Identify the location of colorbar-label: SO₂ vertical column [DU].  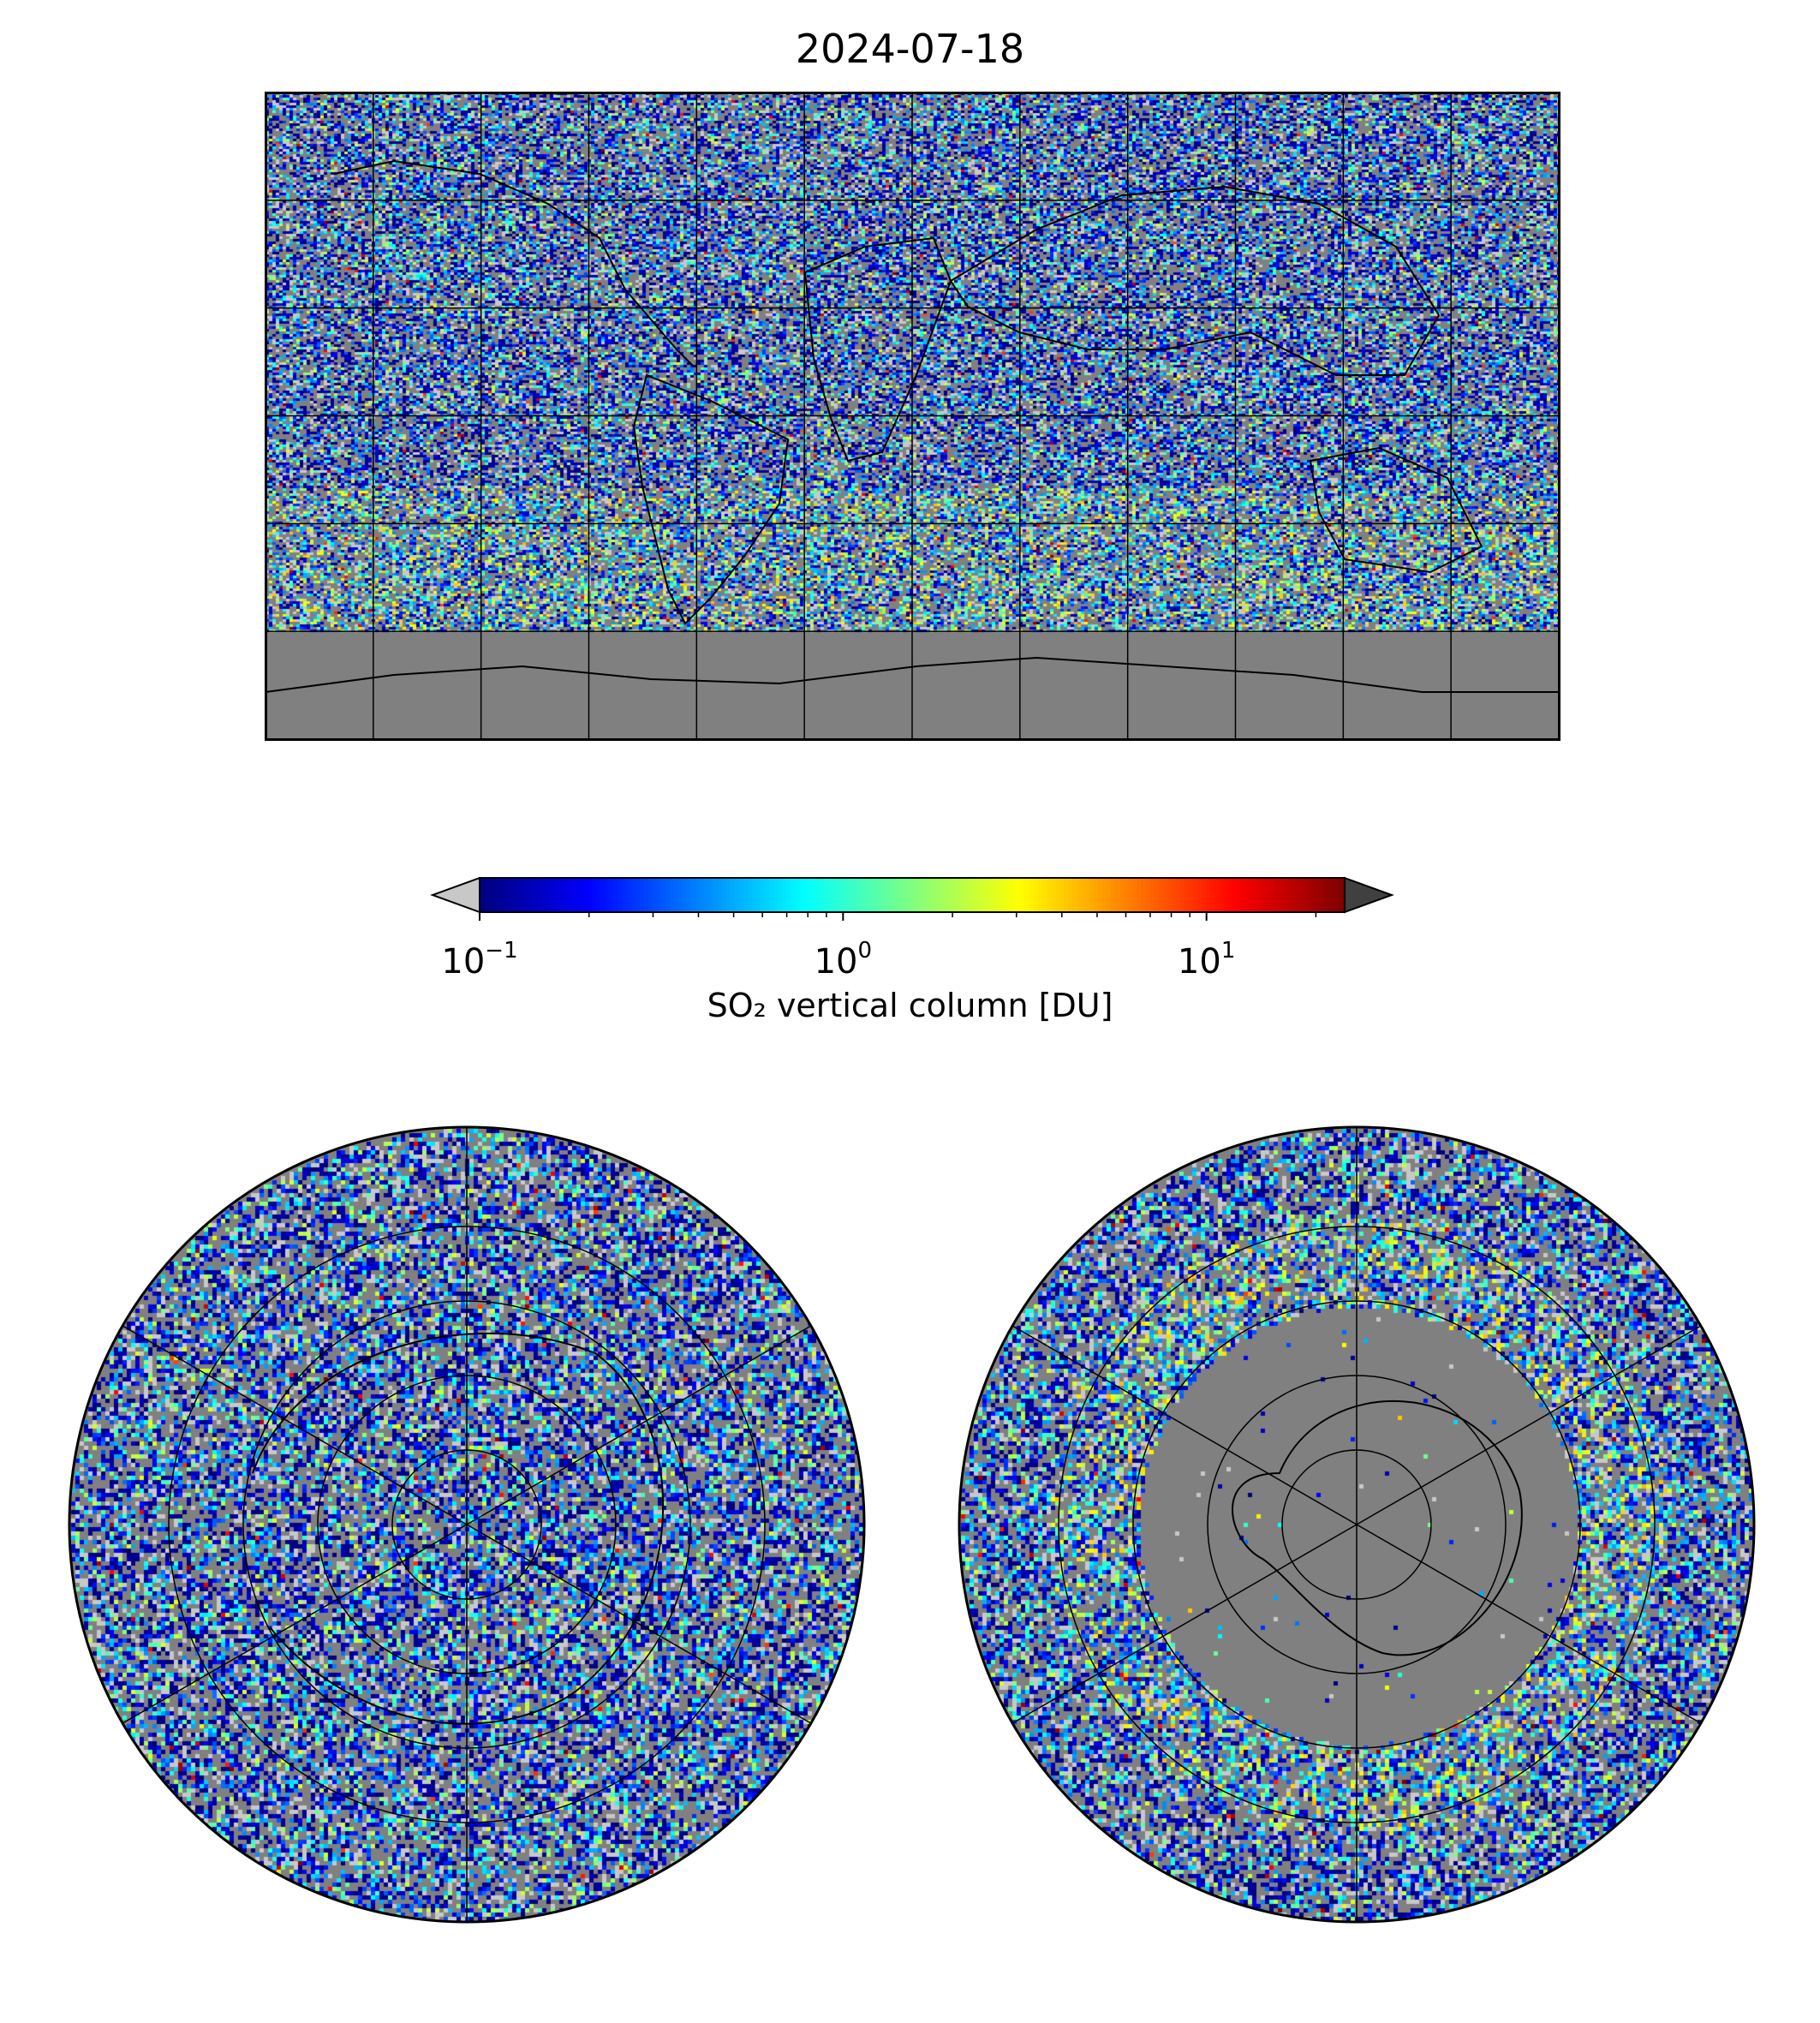
(910, 1005).